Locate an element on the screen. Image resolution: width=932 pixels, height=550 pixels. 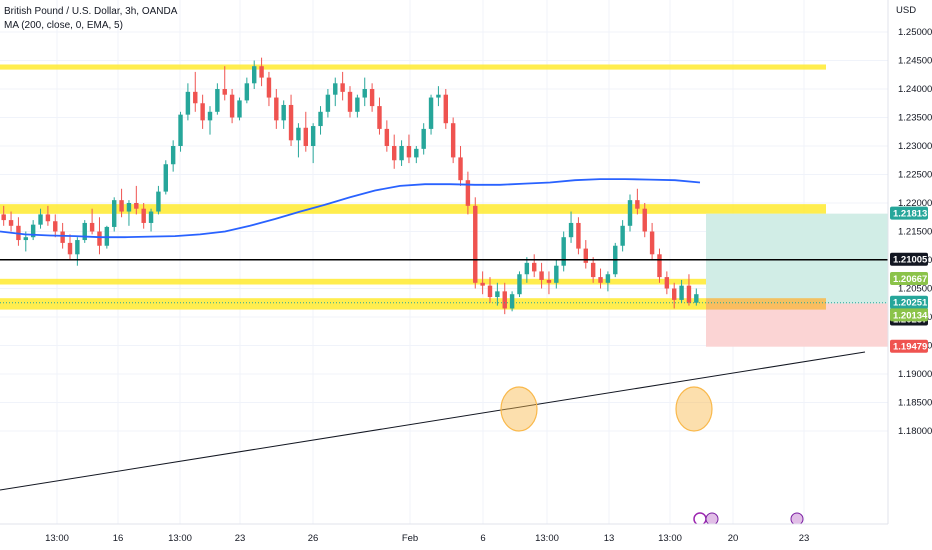
time-tick-label: 20 is located at coordinates (733, 538).